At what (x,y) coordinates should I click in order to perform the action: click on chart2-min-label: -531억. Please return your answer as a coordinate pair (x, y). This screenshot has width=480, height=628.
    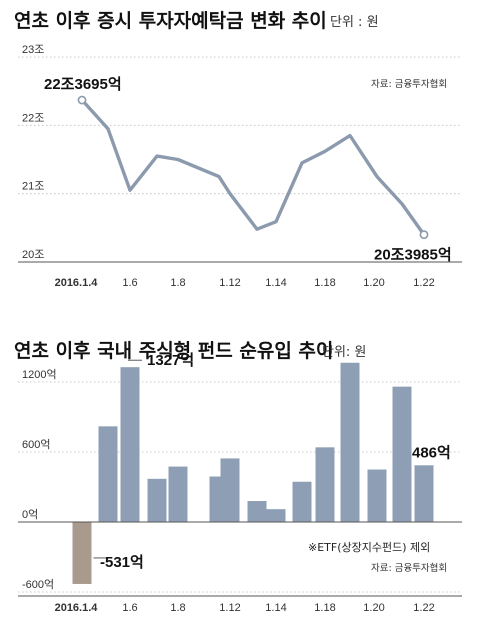
    Looking at the image, I should click on (122, 562).